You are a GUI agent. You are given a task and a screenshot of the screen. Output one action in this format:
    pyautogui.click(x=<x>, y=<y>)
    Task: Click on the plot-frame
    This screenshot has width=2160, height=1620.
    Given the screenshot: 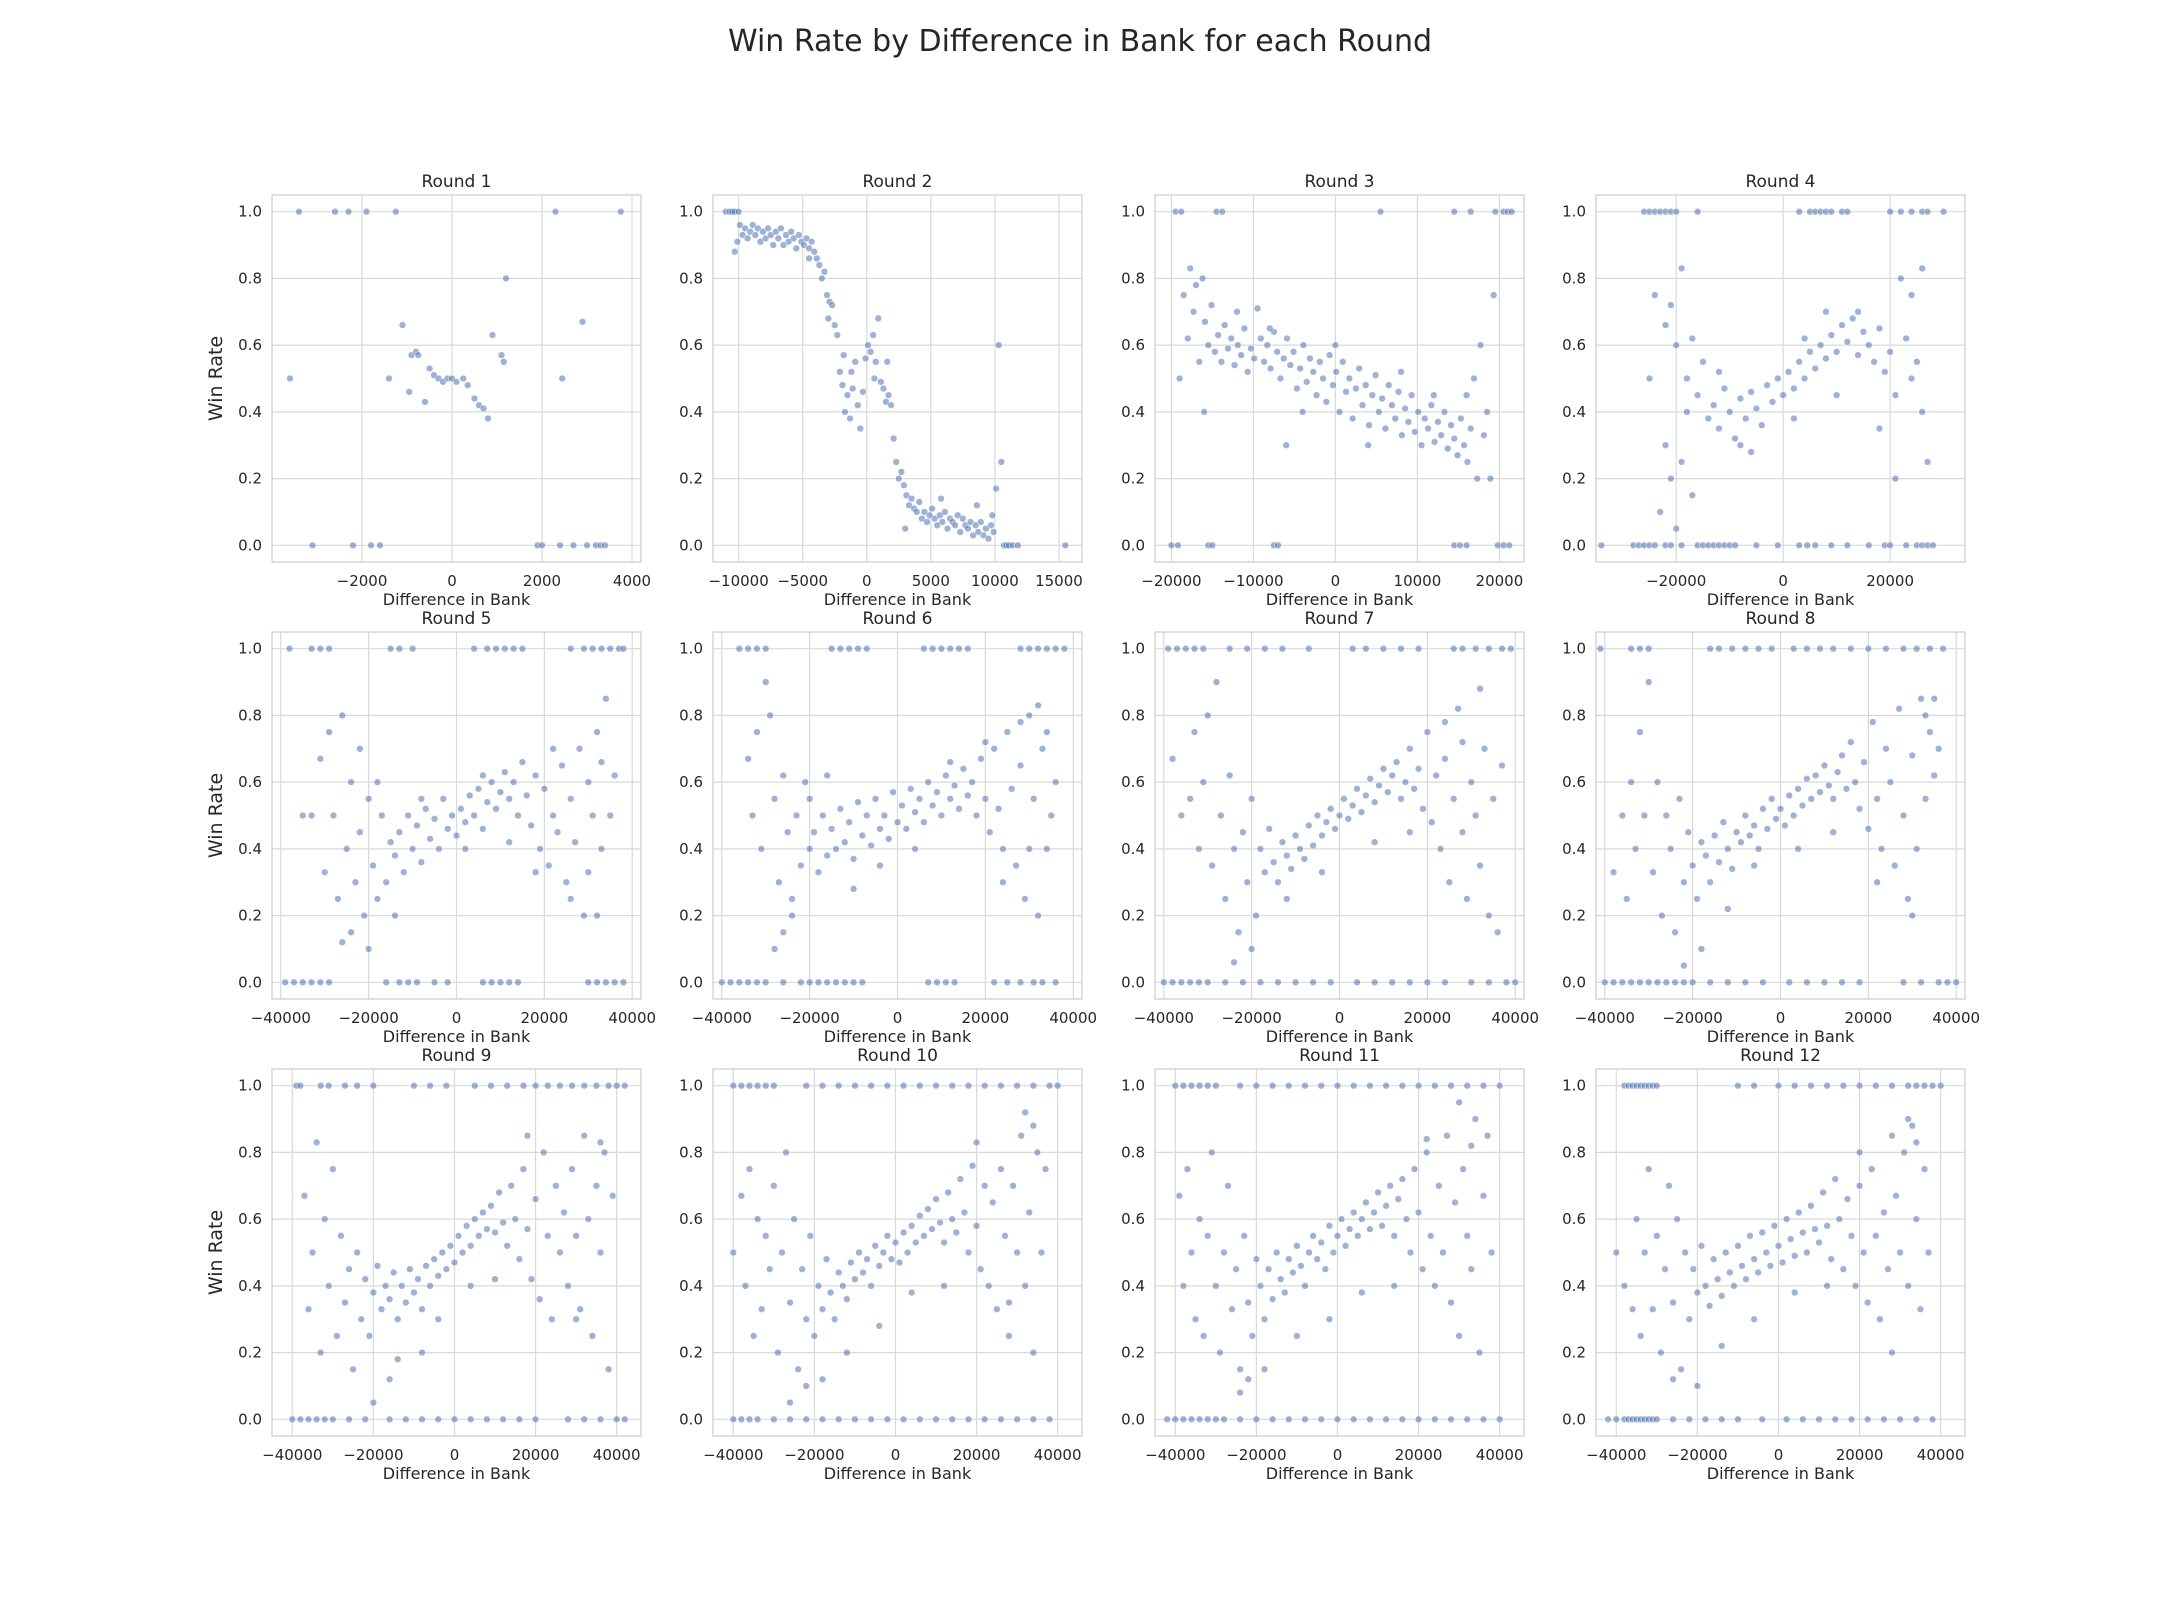 What is the action you would take?
    pyautogui.click(x=1339, y=815)
    